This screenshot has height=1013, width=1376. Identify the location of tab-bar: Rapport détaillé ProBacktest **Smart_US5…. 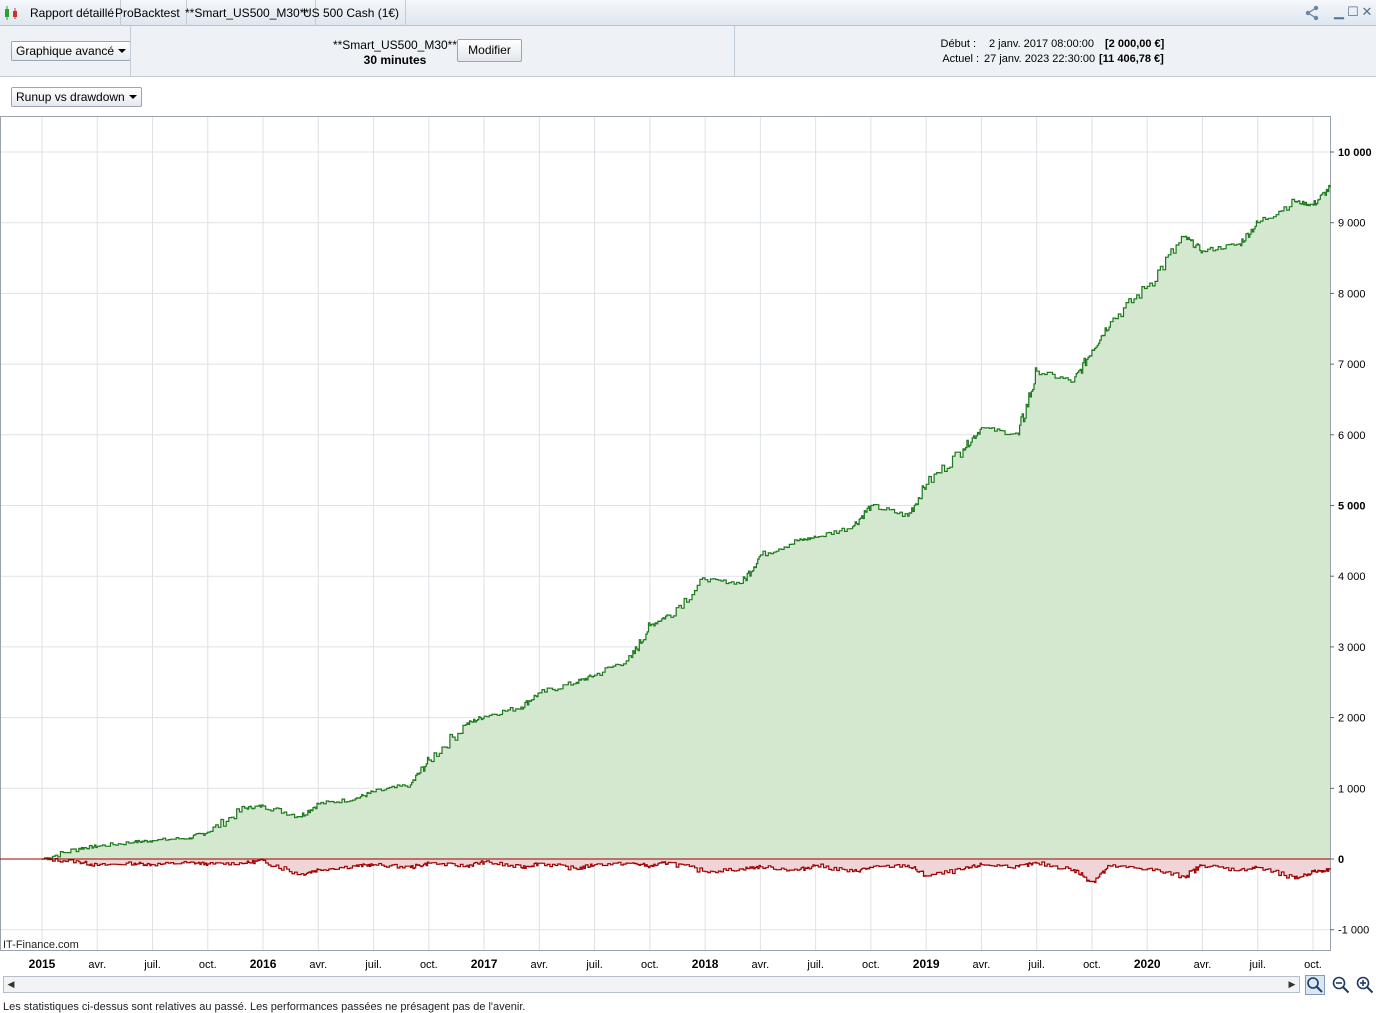
(688, 13).